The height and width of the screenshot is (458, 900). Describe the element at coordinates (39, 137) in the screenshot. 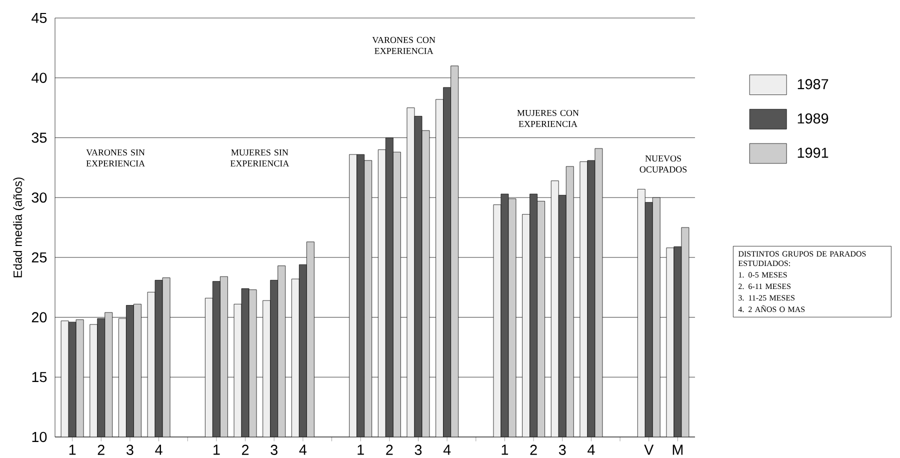

I see `y-tick-label: 35` at that location.